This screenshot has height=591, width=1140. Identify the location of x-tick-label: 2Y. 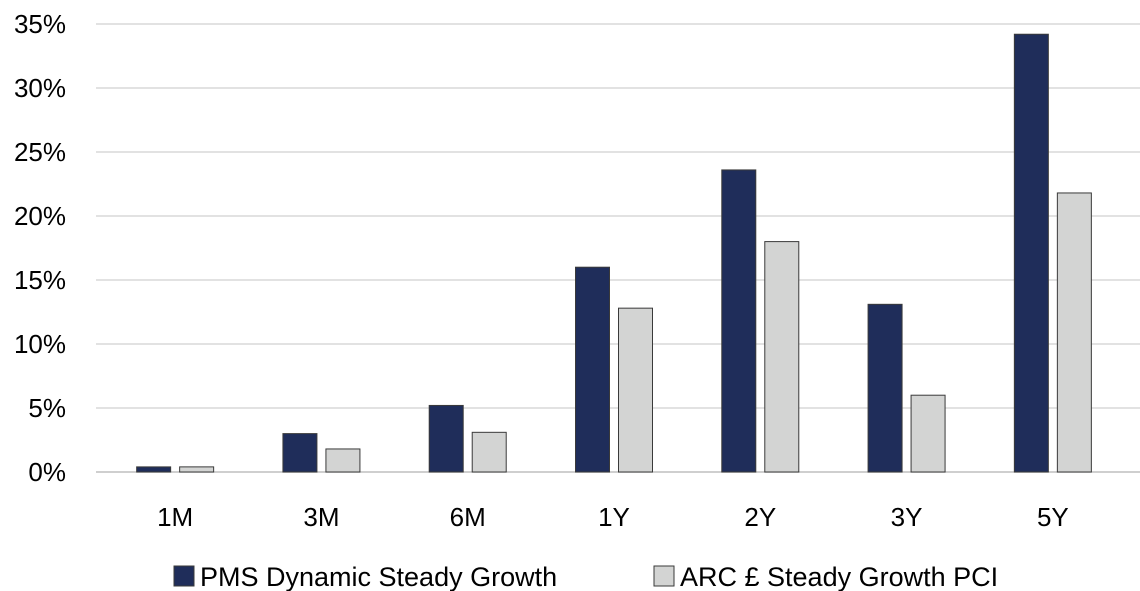
(760, 517).